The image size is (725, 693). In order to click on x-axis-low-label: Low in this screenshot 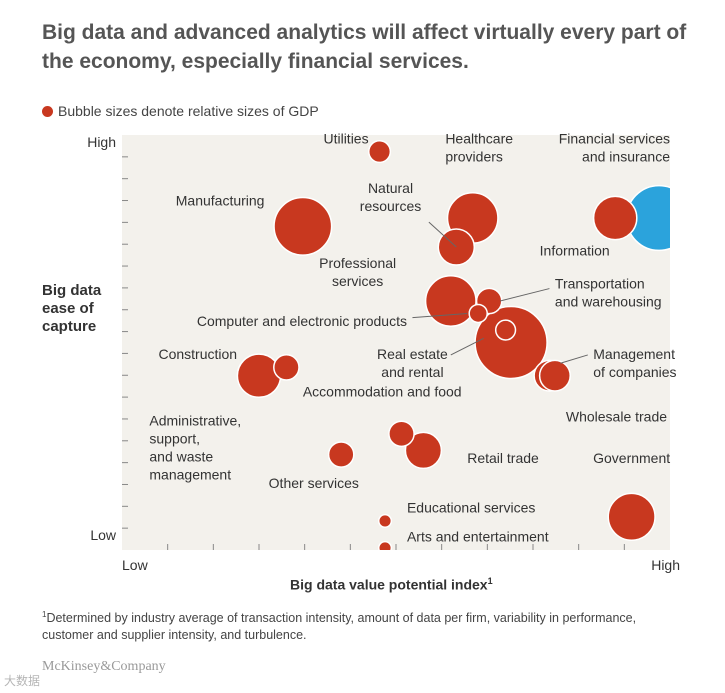, I will do `click(135, 565)`.